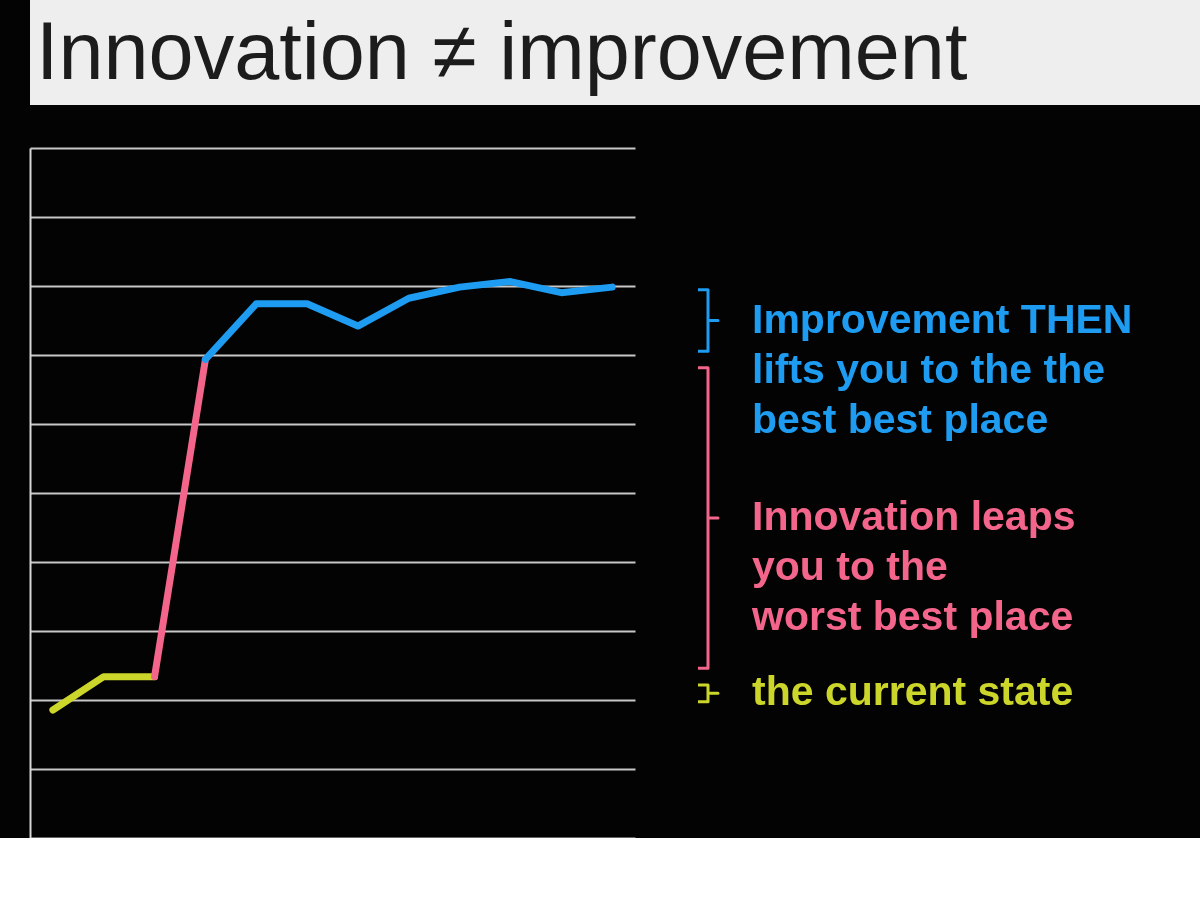  What do you see at coordinates (913, 691) in the screenshot?
I see `legend-label: the current state` at bounding box center [913, 691].